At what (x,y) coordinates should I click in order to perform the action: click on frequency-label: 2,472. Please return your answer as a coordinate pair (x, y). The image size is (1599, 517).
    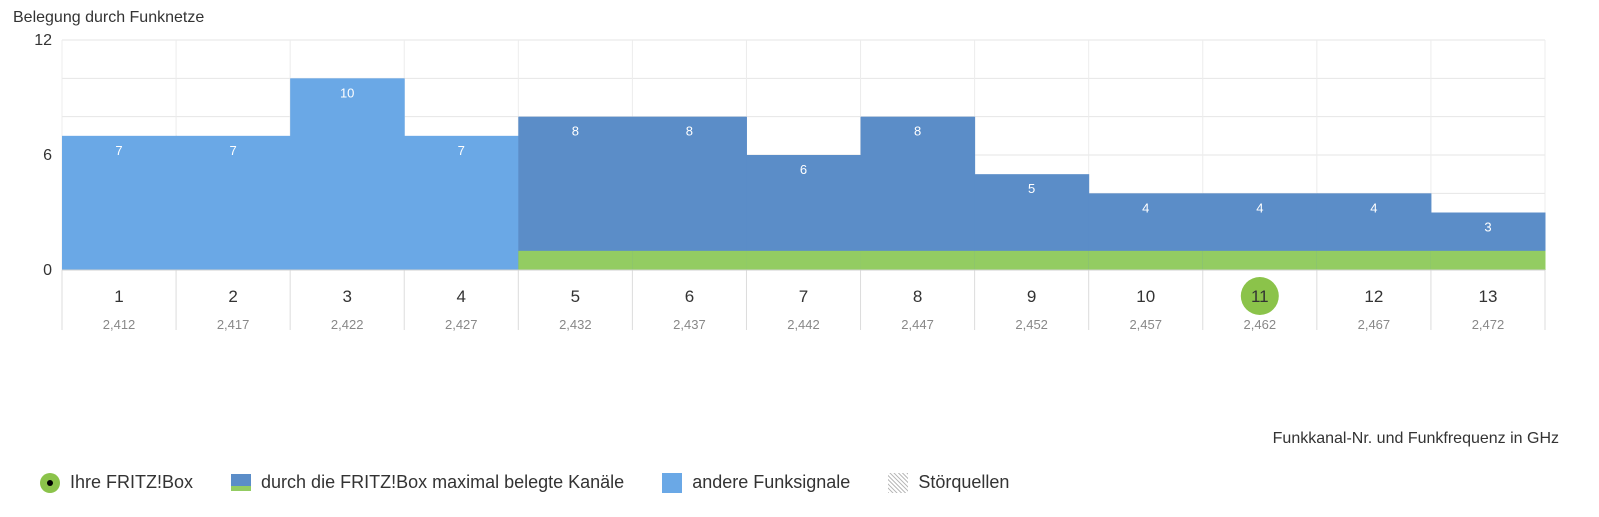
    Looking at the image, I should click on (1488, 324).